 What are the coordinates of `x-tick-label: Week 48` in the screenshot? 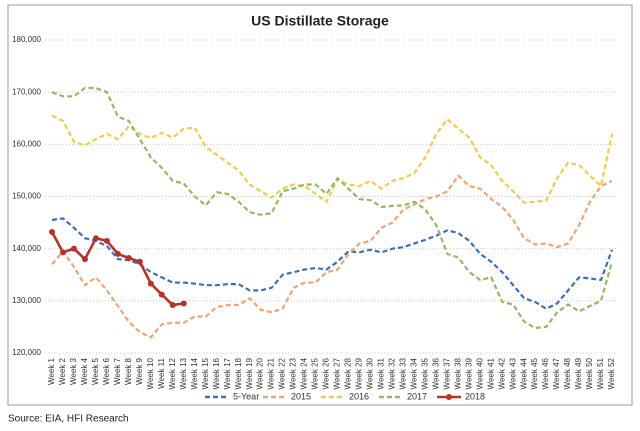 It's located at (567, 373).